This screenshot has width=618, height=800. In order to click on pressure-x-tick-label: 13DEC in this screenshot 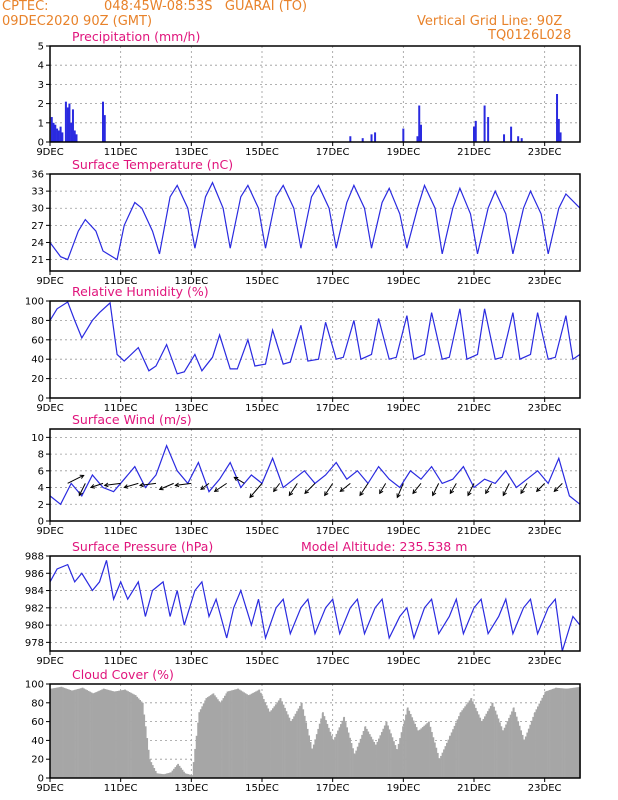, I will do `click(191, 661)`.